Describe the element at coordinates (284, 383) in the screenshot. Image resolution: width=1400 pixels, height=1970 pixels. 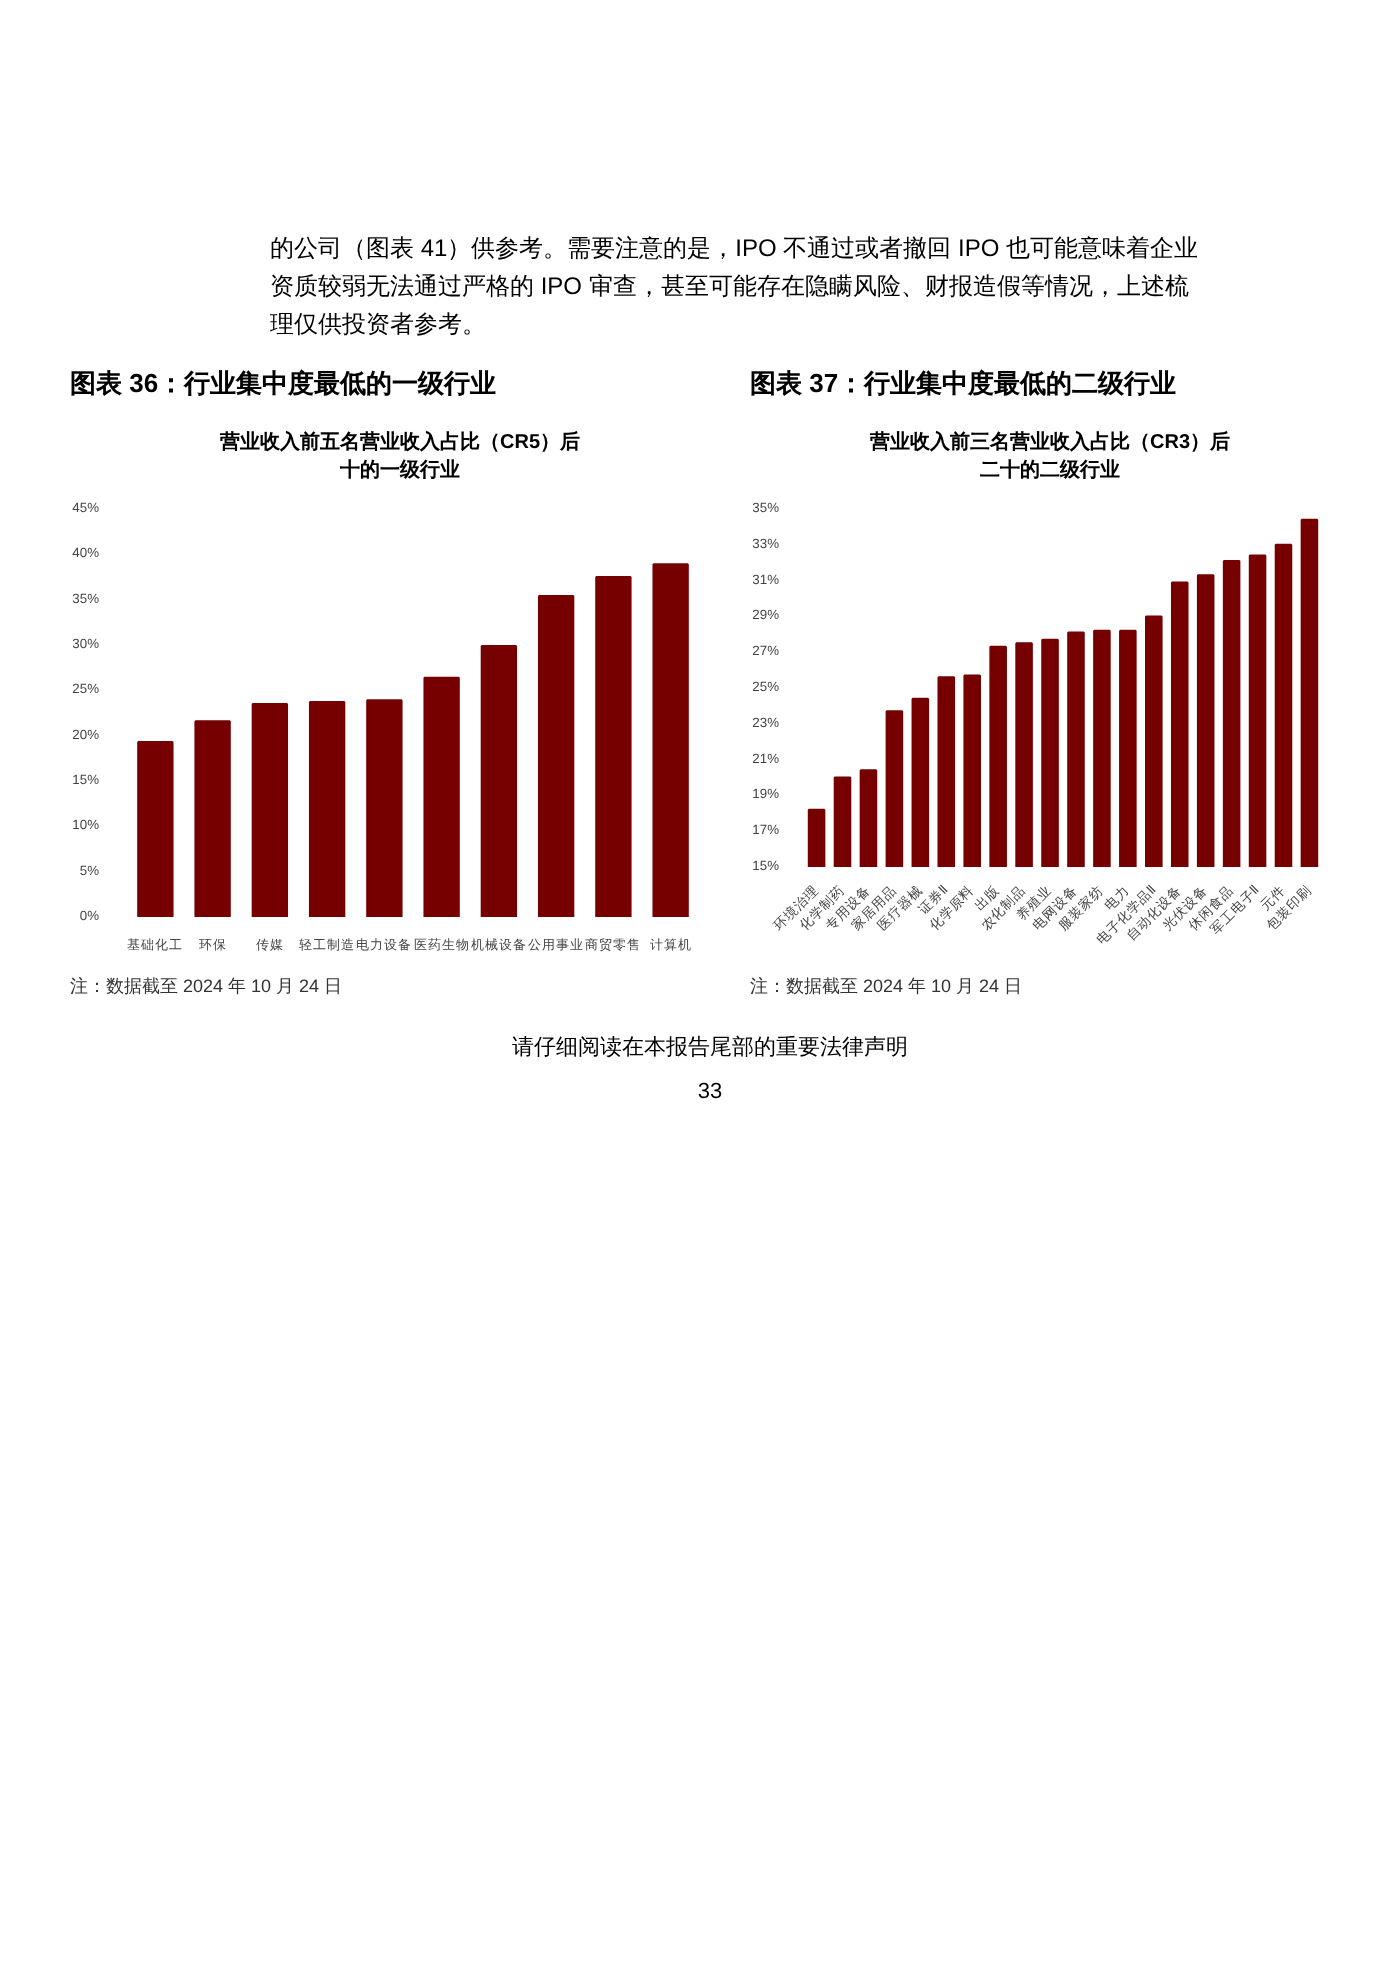
I see `chart-title: 图表 36：行业集中度最低的一级行业` at that location.